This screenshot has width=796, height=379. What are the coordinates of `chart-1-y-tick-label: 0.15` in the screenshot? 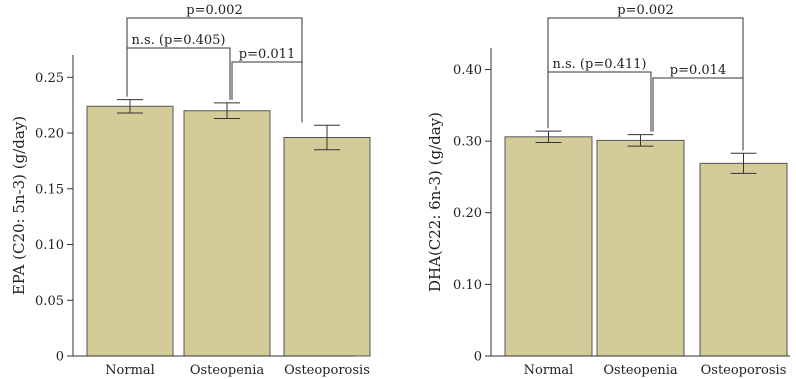 It's located at (49, 189).